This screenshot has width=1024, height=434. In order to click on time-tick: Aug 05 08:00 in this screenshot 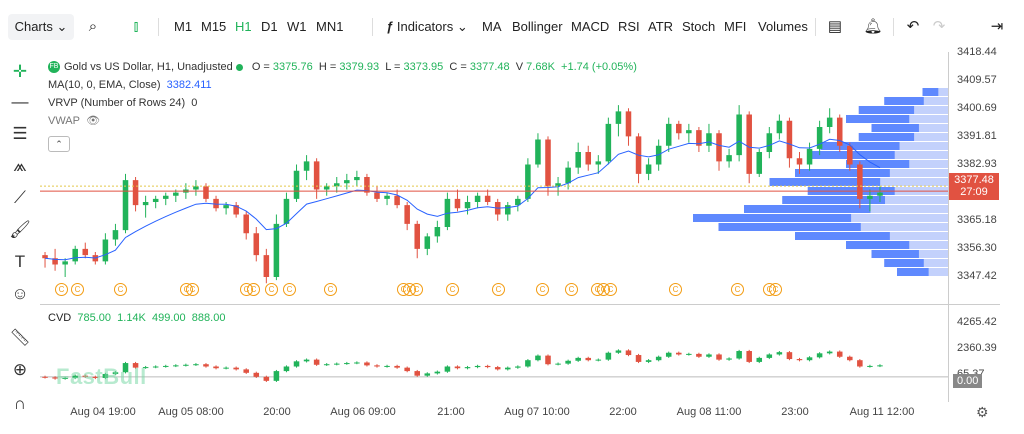, I will do `click(191, 412)`.